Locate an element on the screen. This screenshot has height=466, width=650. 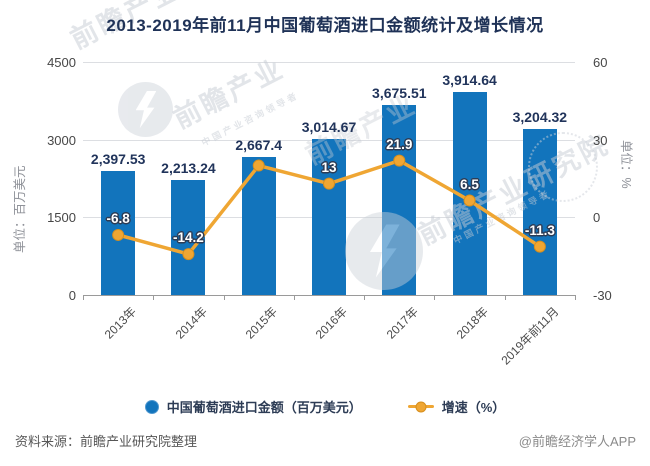
source-note: 资料来源：前瞻产业研究院整理 is located at coordinates (106, 441).